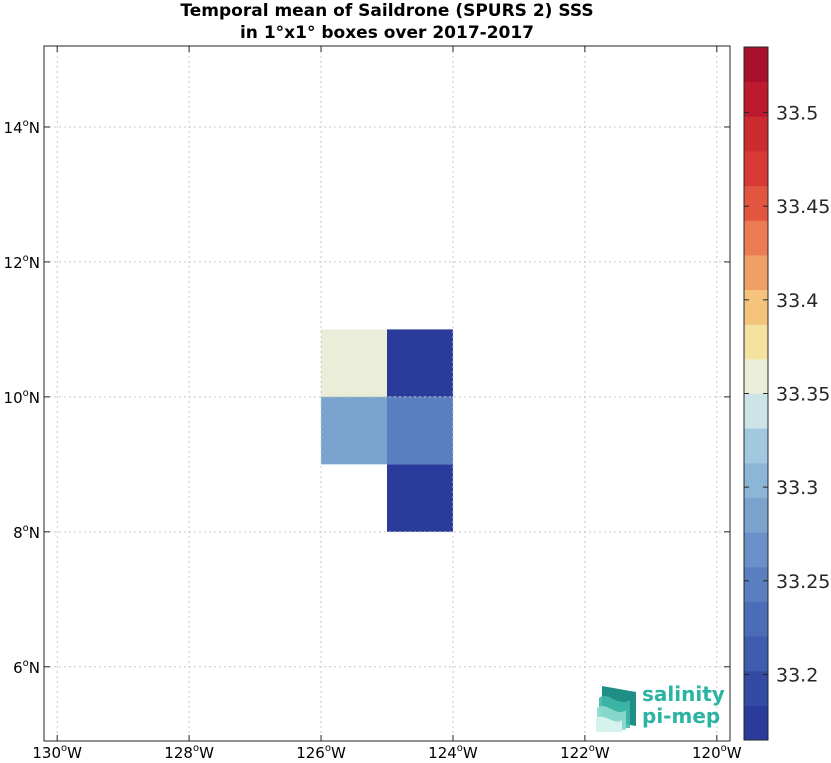 This screenshot has height=763, width=831. I want to click on y-tick-label-1: 8oN, so click(26, 532).